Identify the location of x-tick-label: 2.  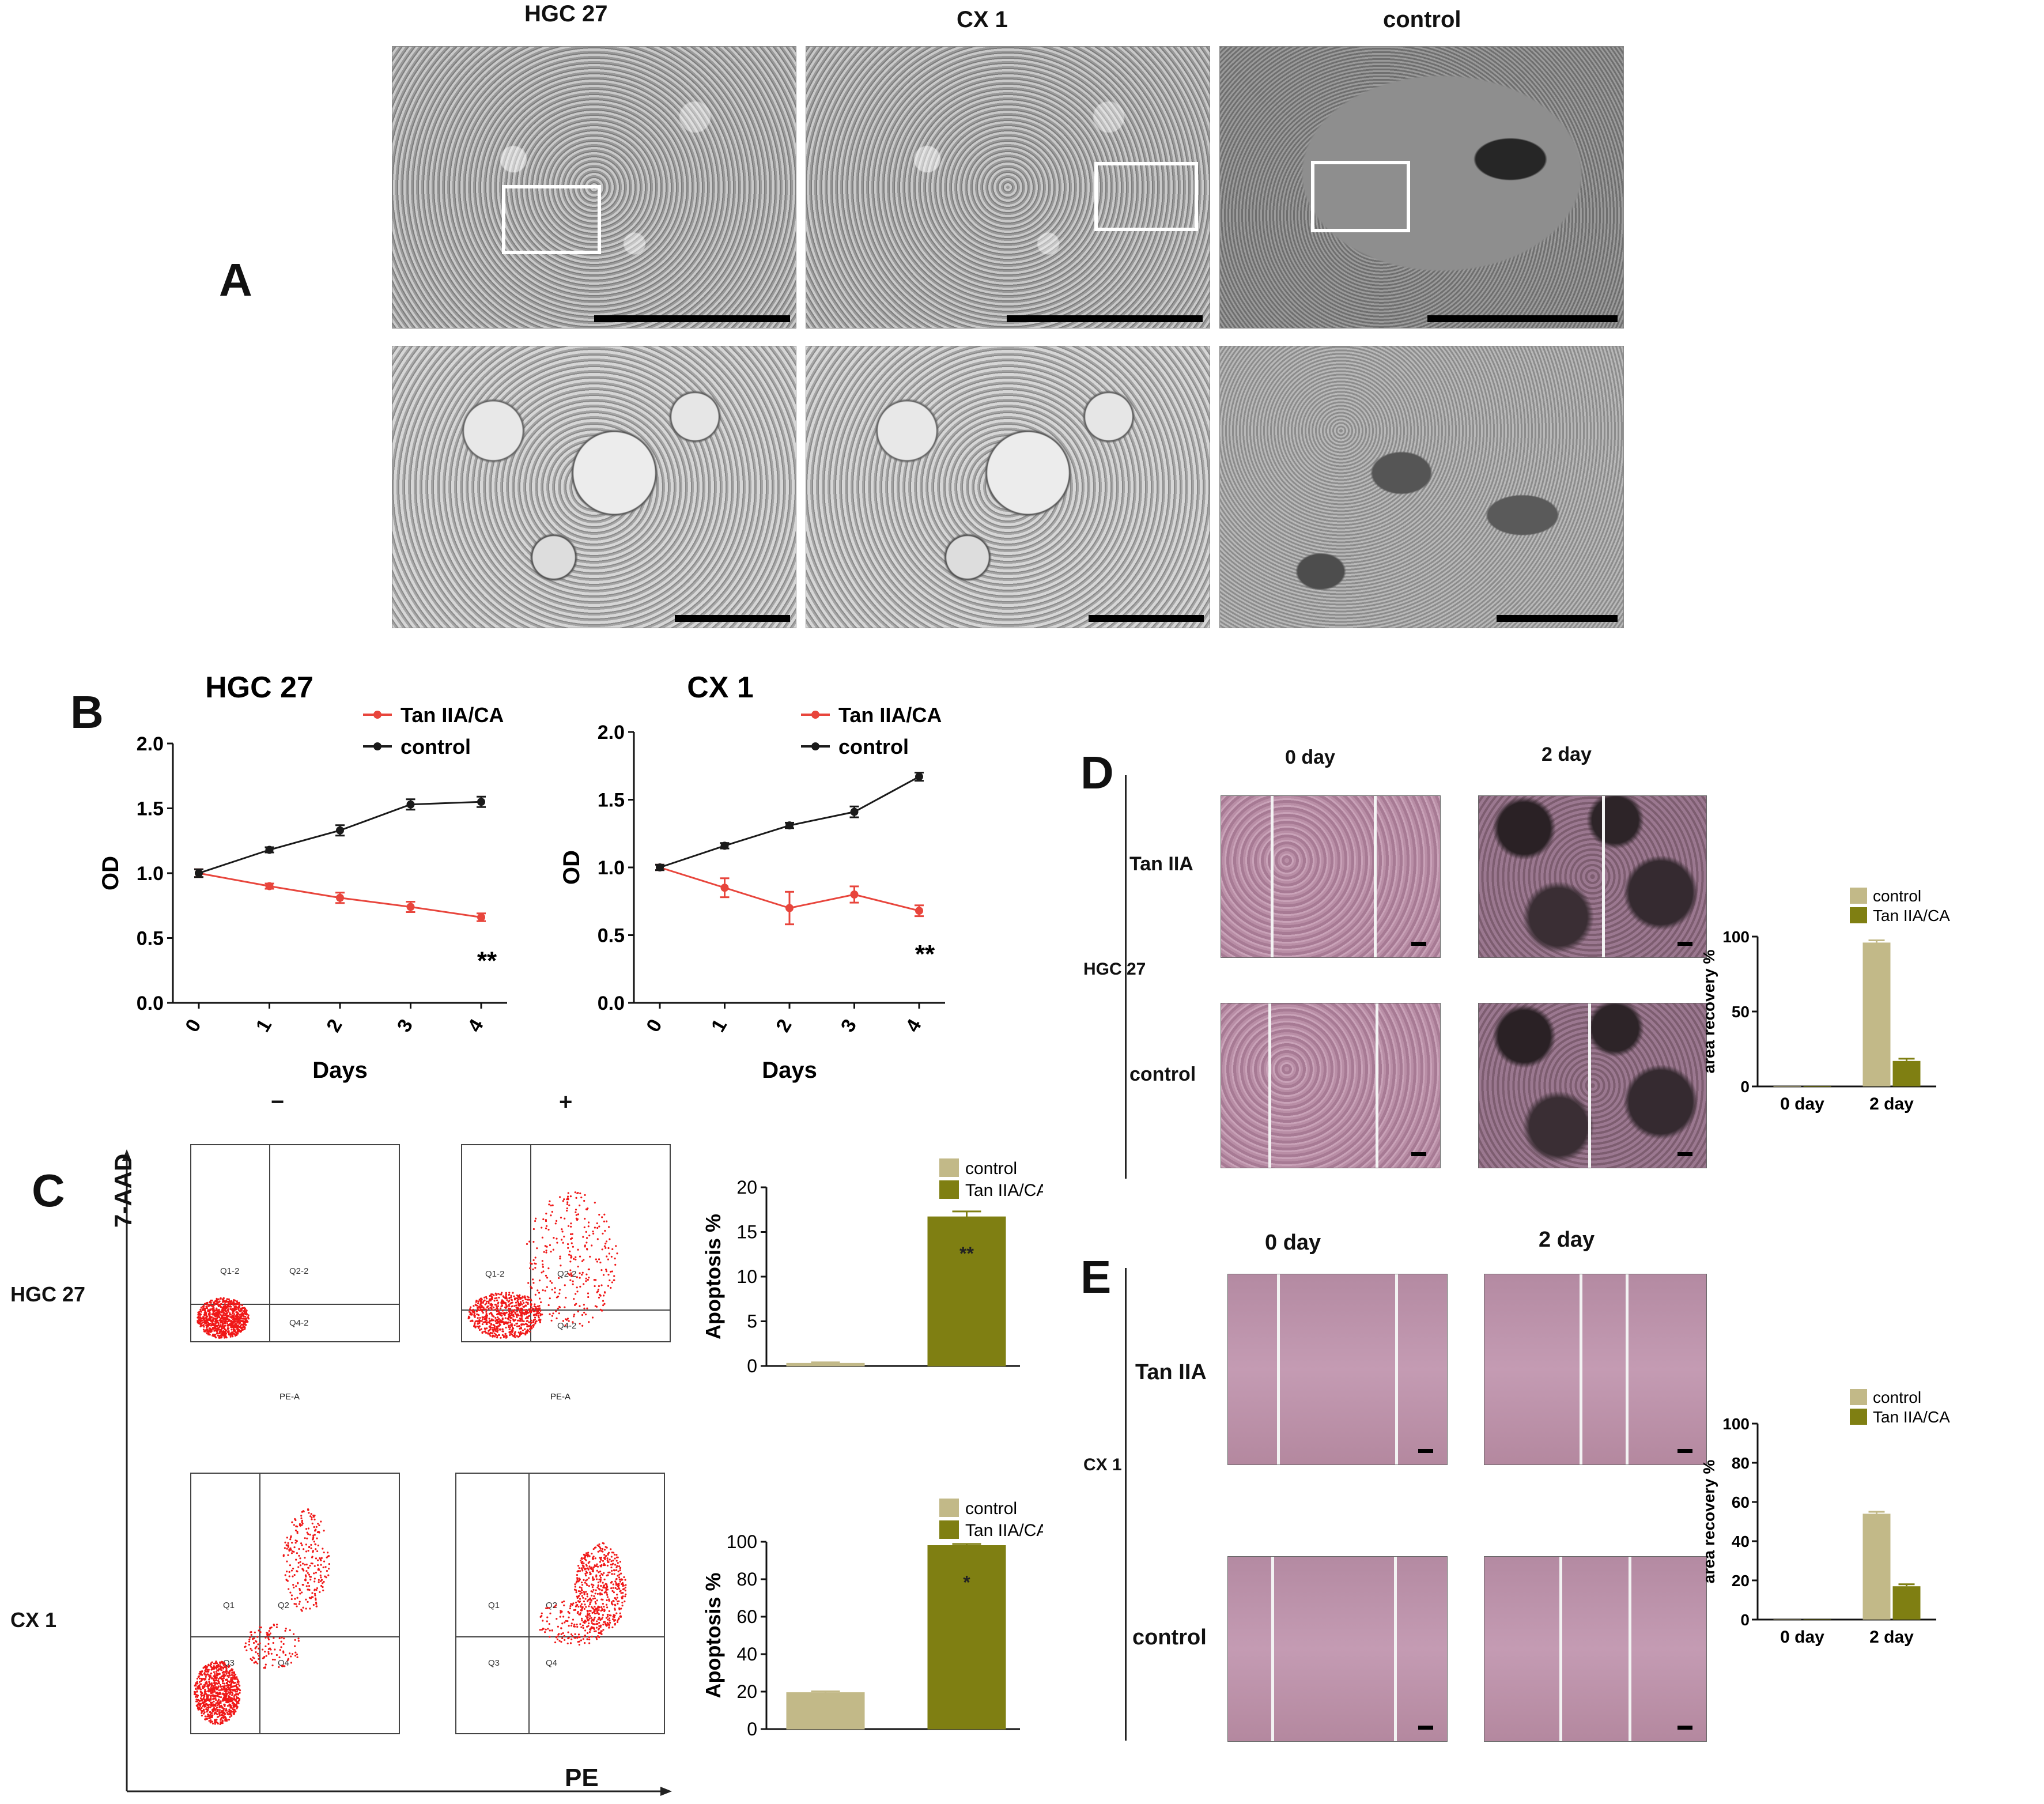
(334, 1026).